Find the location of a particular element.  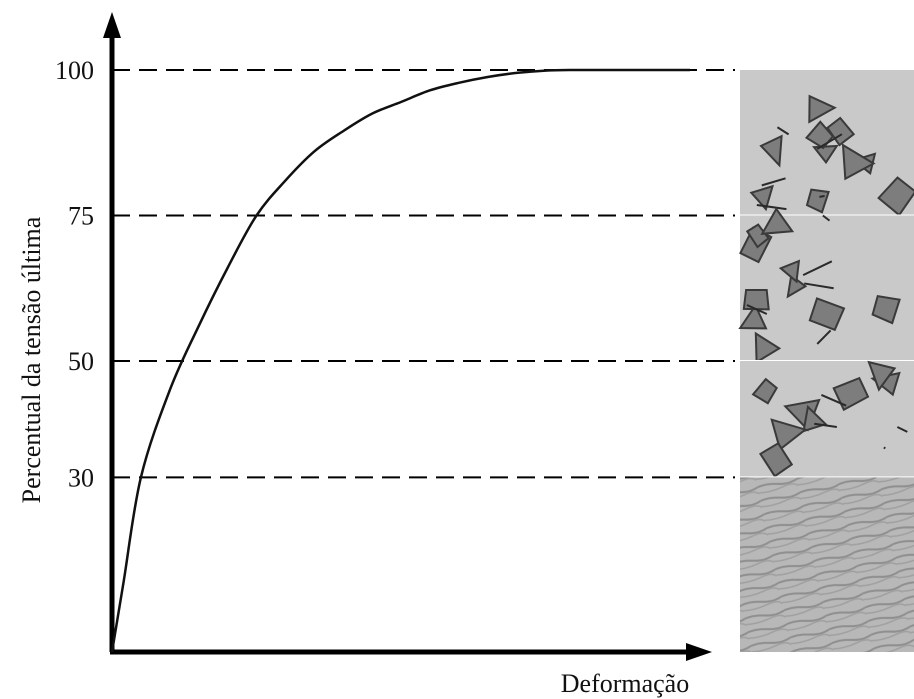

y-axis is located at coordinates (112, 332).